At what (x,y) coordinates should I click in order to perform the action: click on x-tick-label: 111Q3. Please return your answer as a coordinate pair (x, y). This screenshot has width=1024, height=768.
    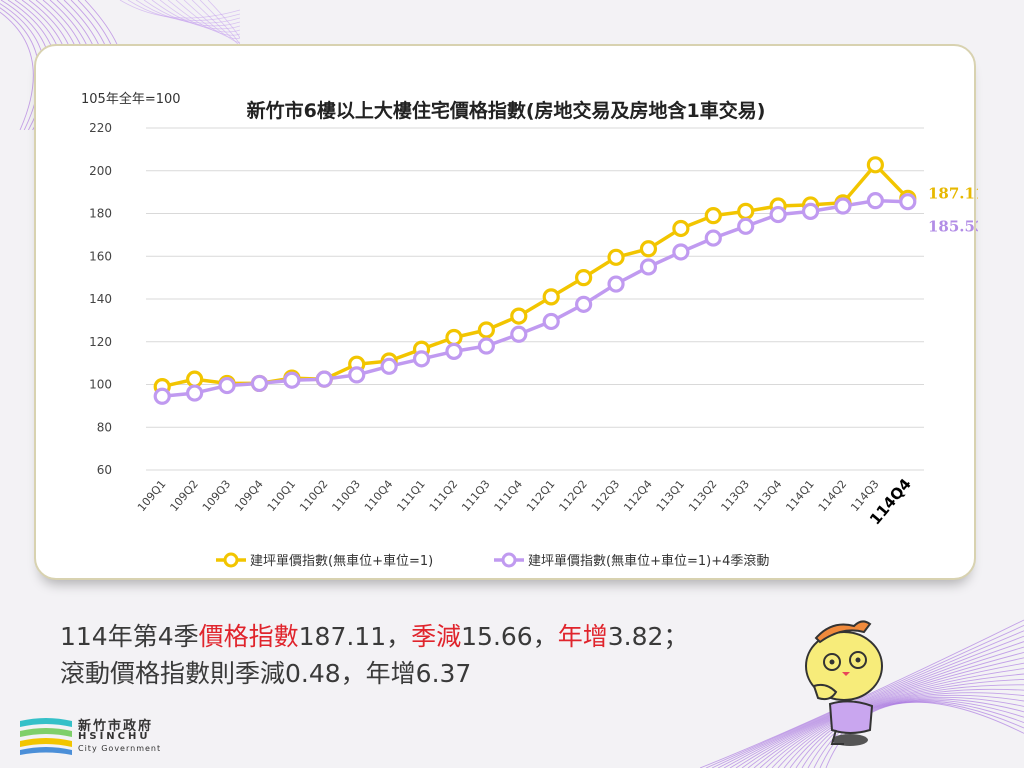
    Looking at the image, I should click on (476, 496).